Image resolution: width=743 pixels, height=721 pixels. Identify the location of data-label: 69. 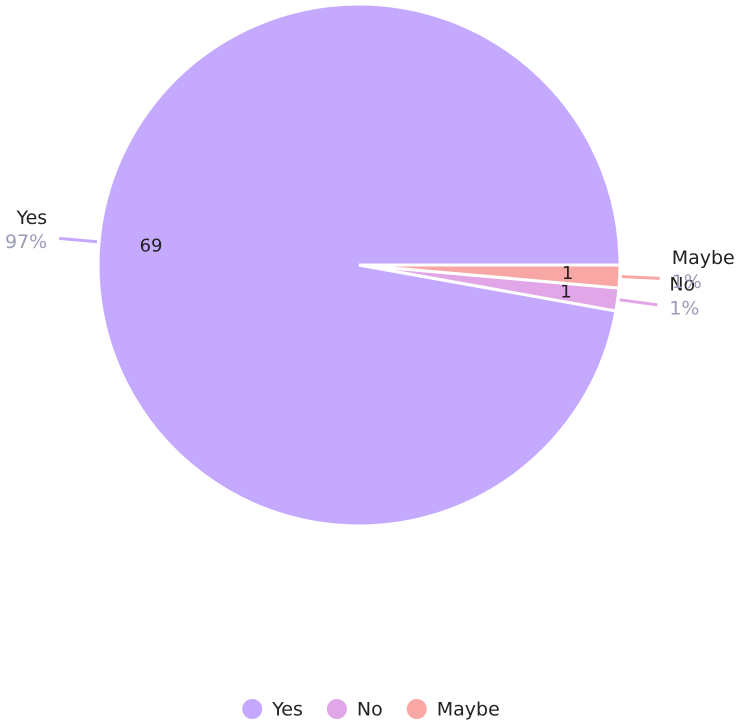
(151, 246).